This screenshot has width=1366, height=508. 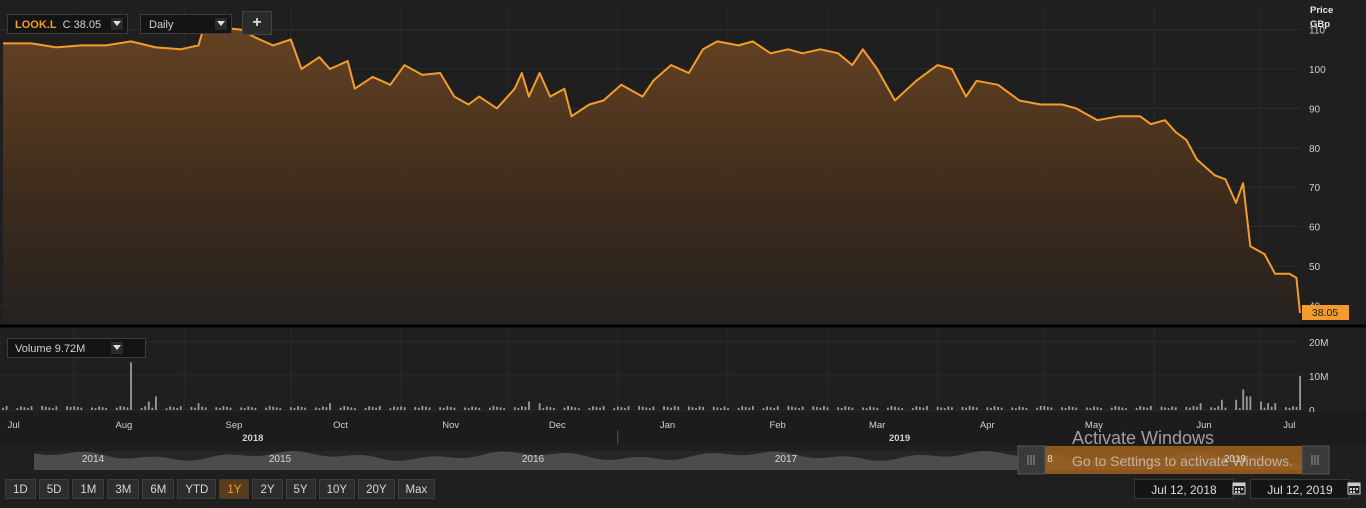 I want to click on volume-value: 9.72M, so click(x=70, y=349).